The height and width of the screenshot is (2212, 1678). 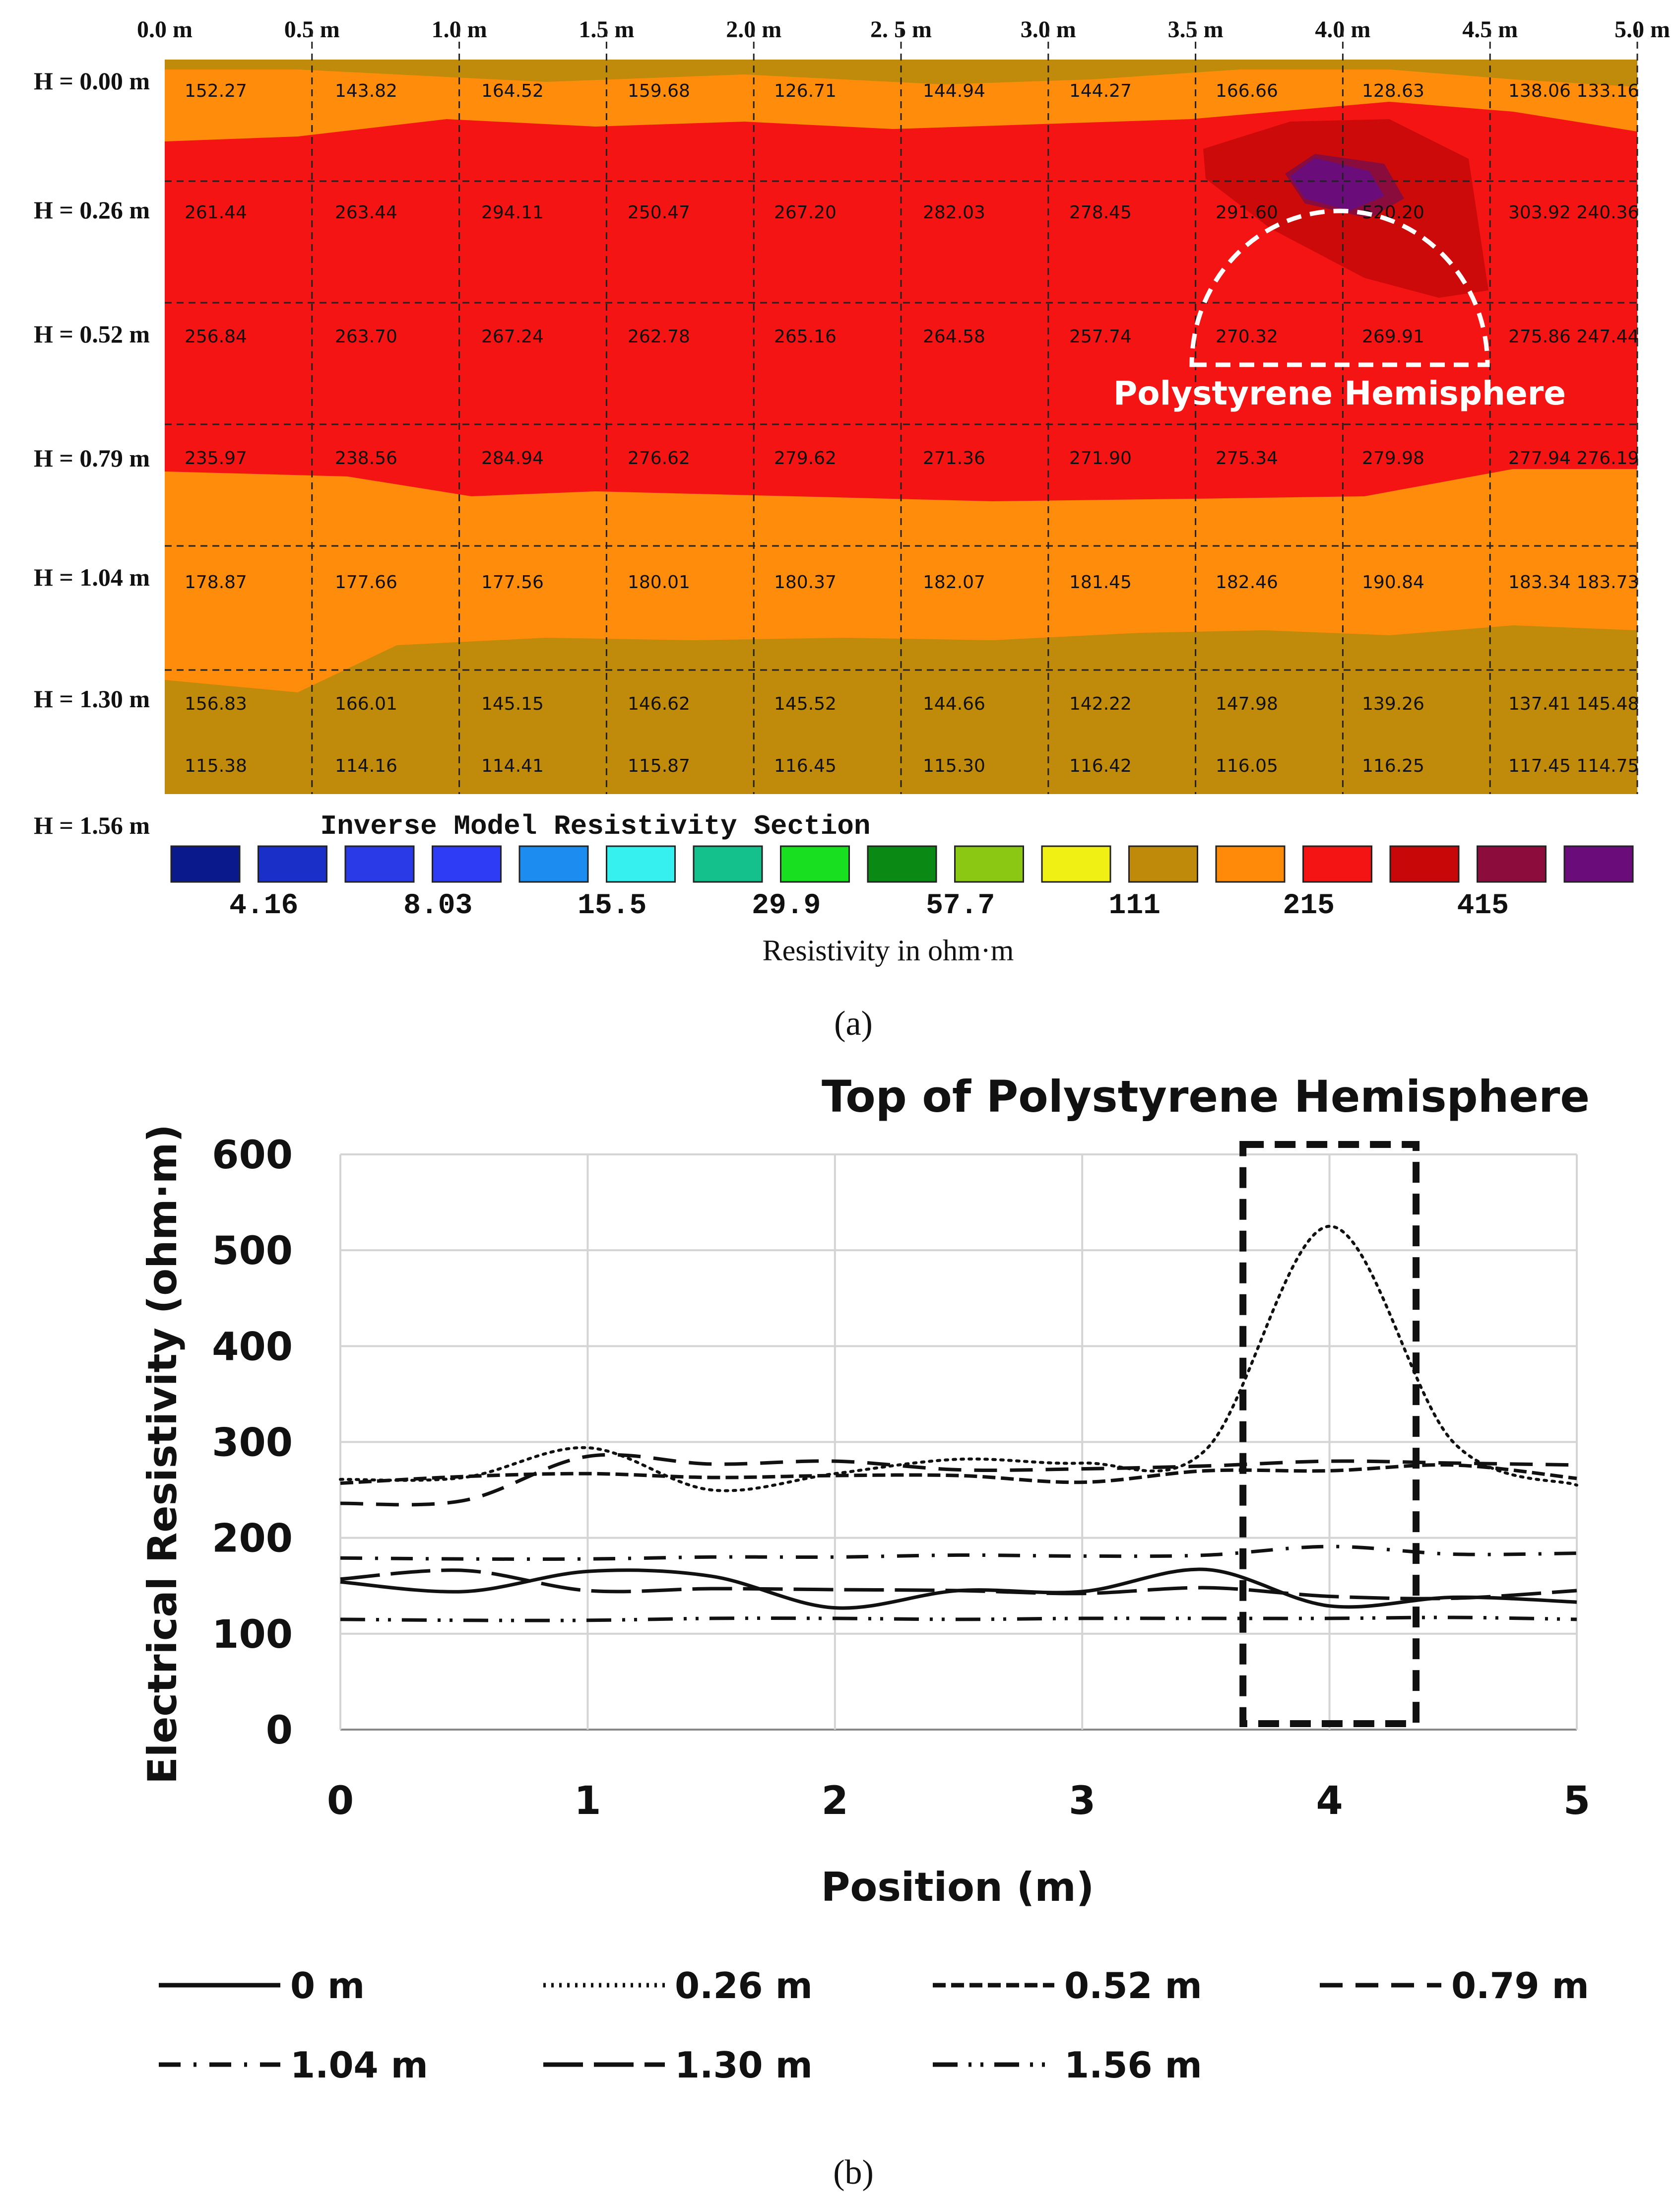 What do you see at coordinates (1247, 766) in the screenshot?
I see `cell-value: 116.05` at bounding box center [1247, 766].